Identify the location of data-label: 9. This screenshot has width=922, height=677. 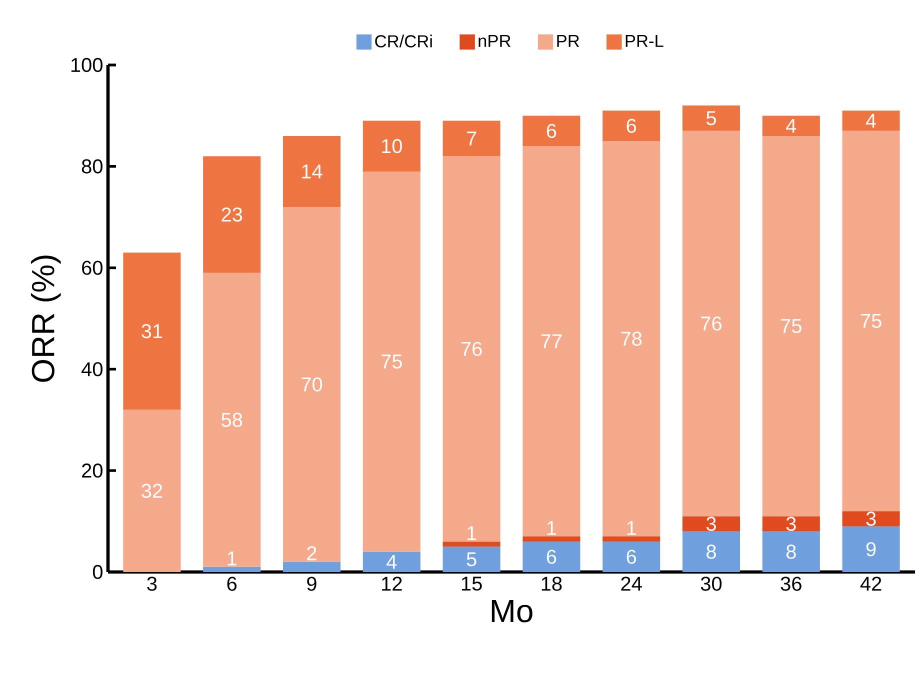
(871, 549).